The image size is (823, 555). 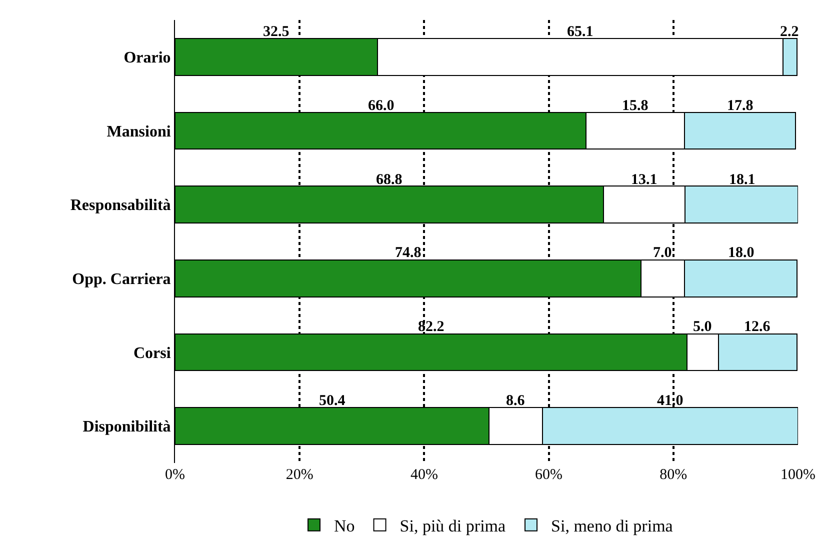 I want to click on data-label: 68.8, so click(x=389, y=180).